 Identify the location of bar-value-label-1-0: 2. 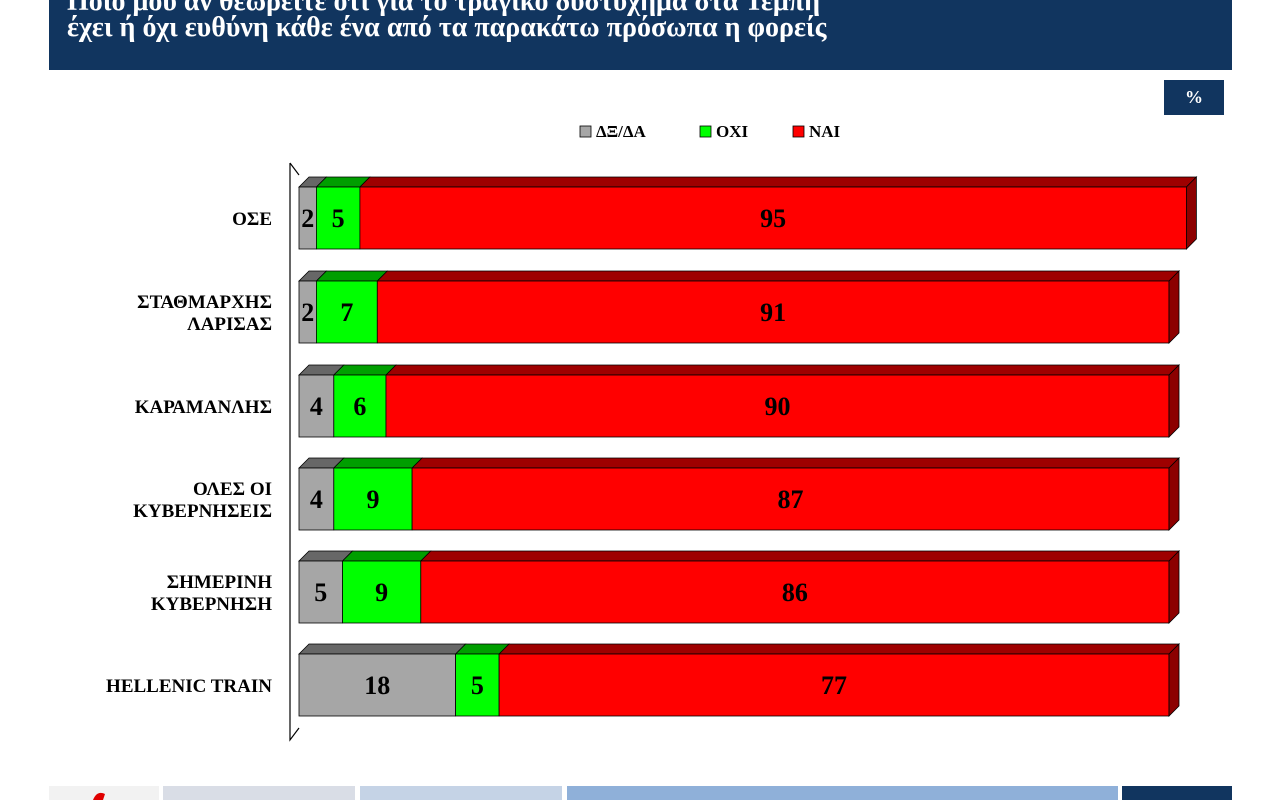
(307, 312).